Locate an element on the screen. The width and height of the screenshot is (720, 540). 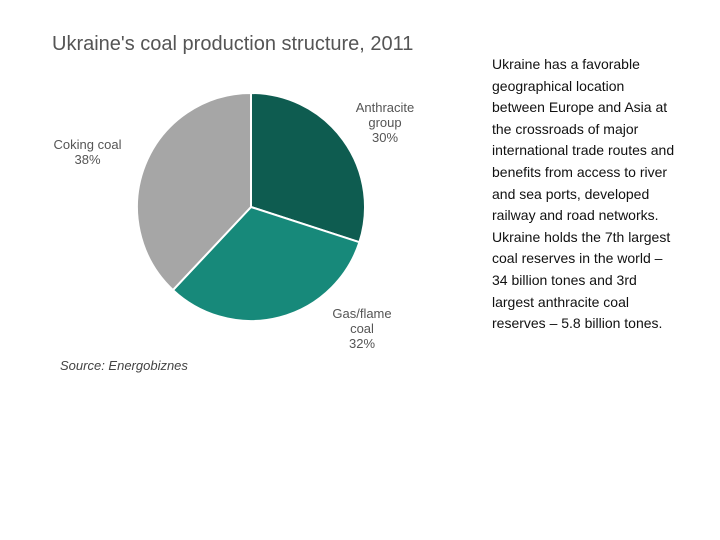
value-label: 32% is located at coordinates (362, 343).